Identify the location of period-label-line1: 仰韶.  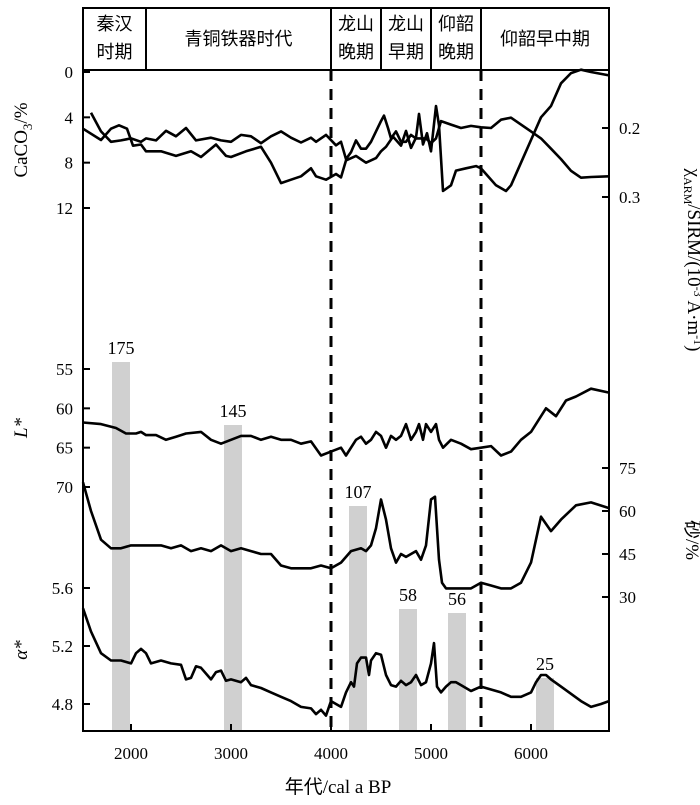
(456, 24).